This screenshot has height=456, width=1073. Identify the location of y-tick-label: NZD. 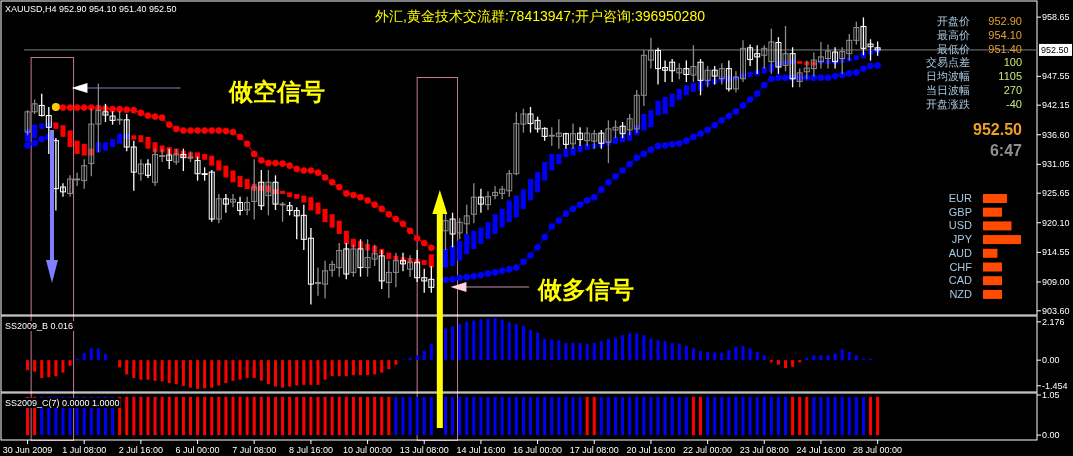
(961, 293).